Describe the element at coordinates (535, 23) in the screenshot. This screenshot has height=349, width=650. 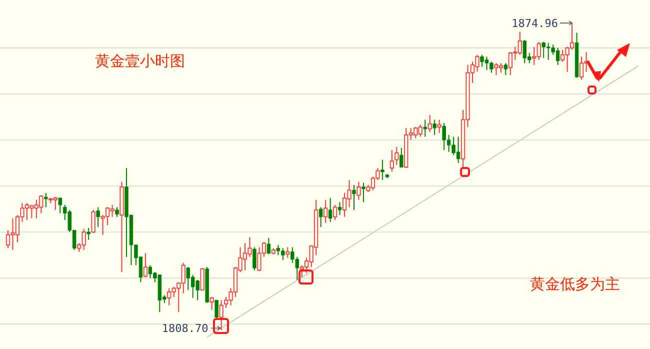
I see `annotation: 1874.96` at that location.